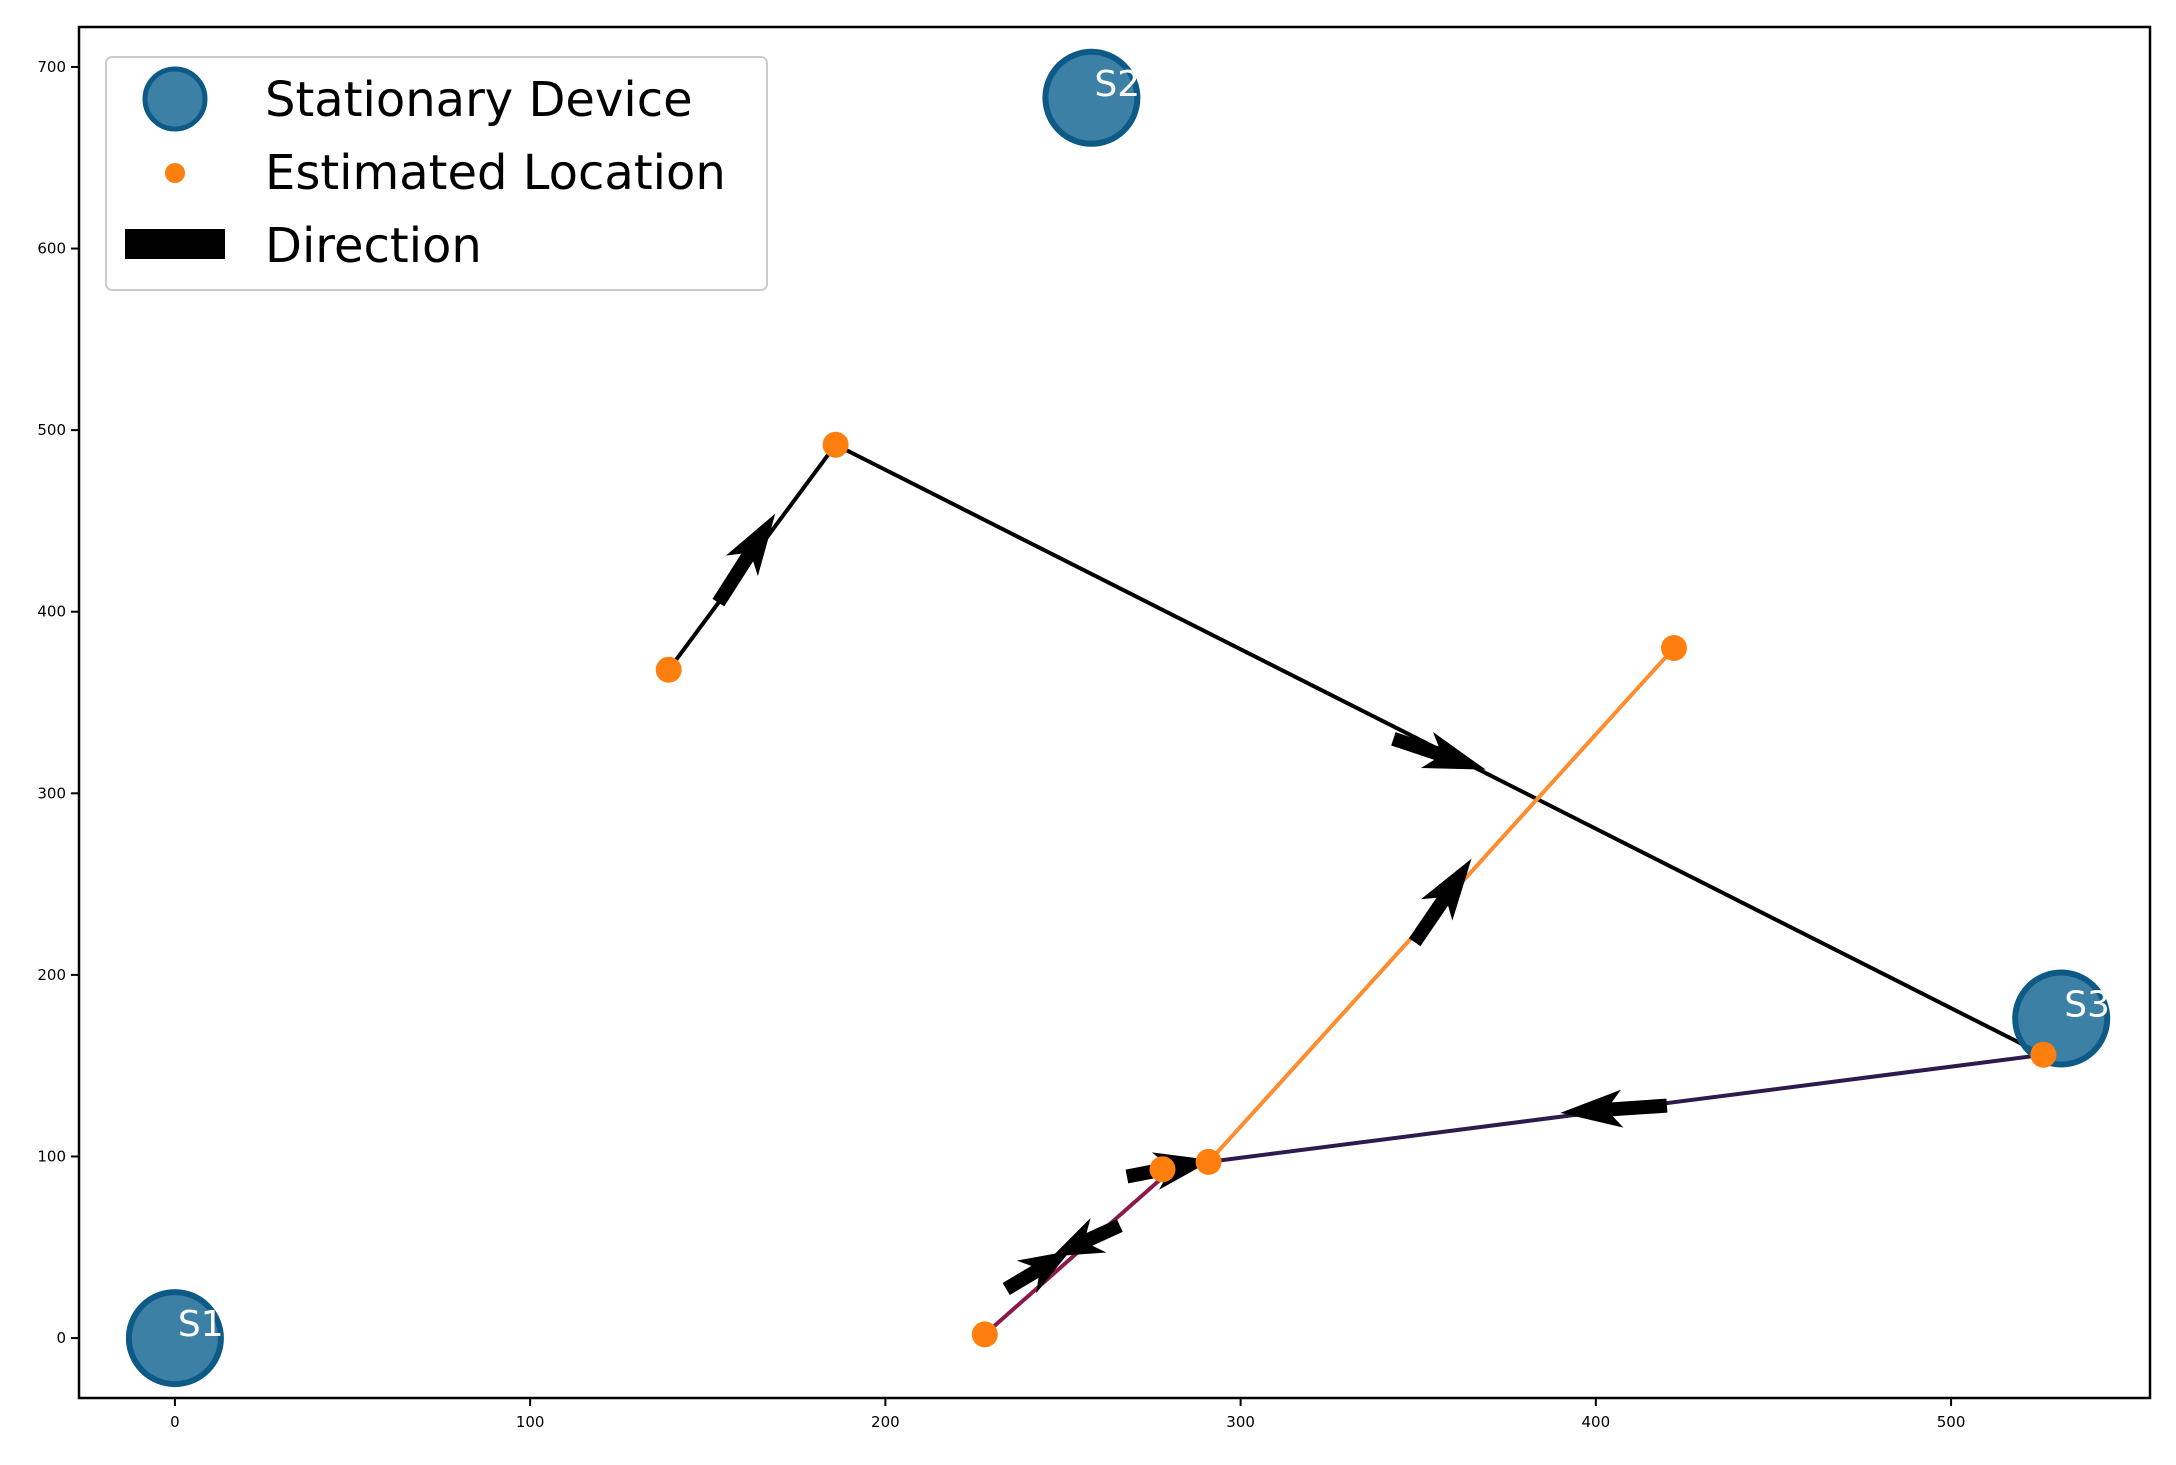 Image resolution: width=2176 pixels, height=1465 pixels. I want to click on x-tick-label: 200, so click(885, 1422).